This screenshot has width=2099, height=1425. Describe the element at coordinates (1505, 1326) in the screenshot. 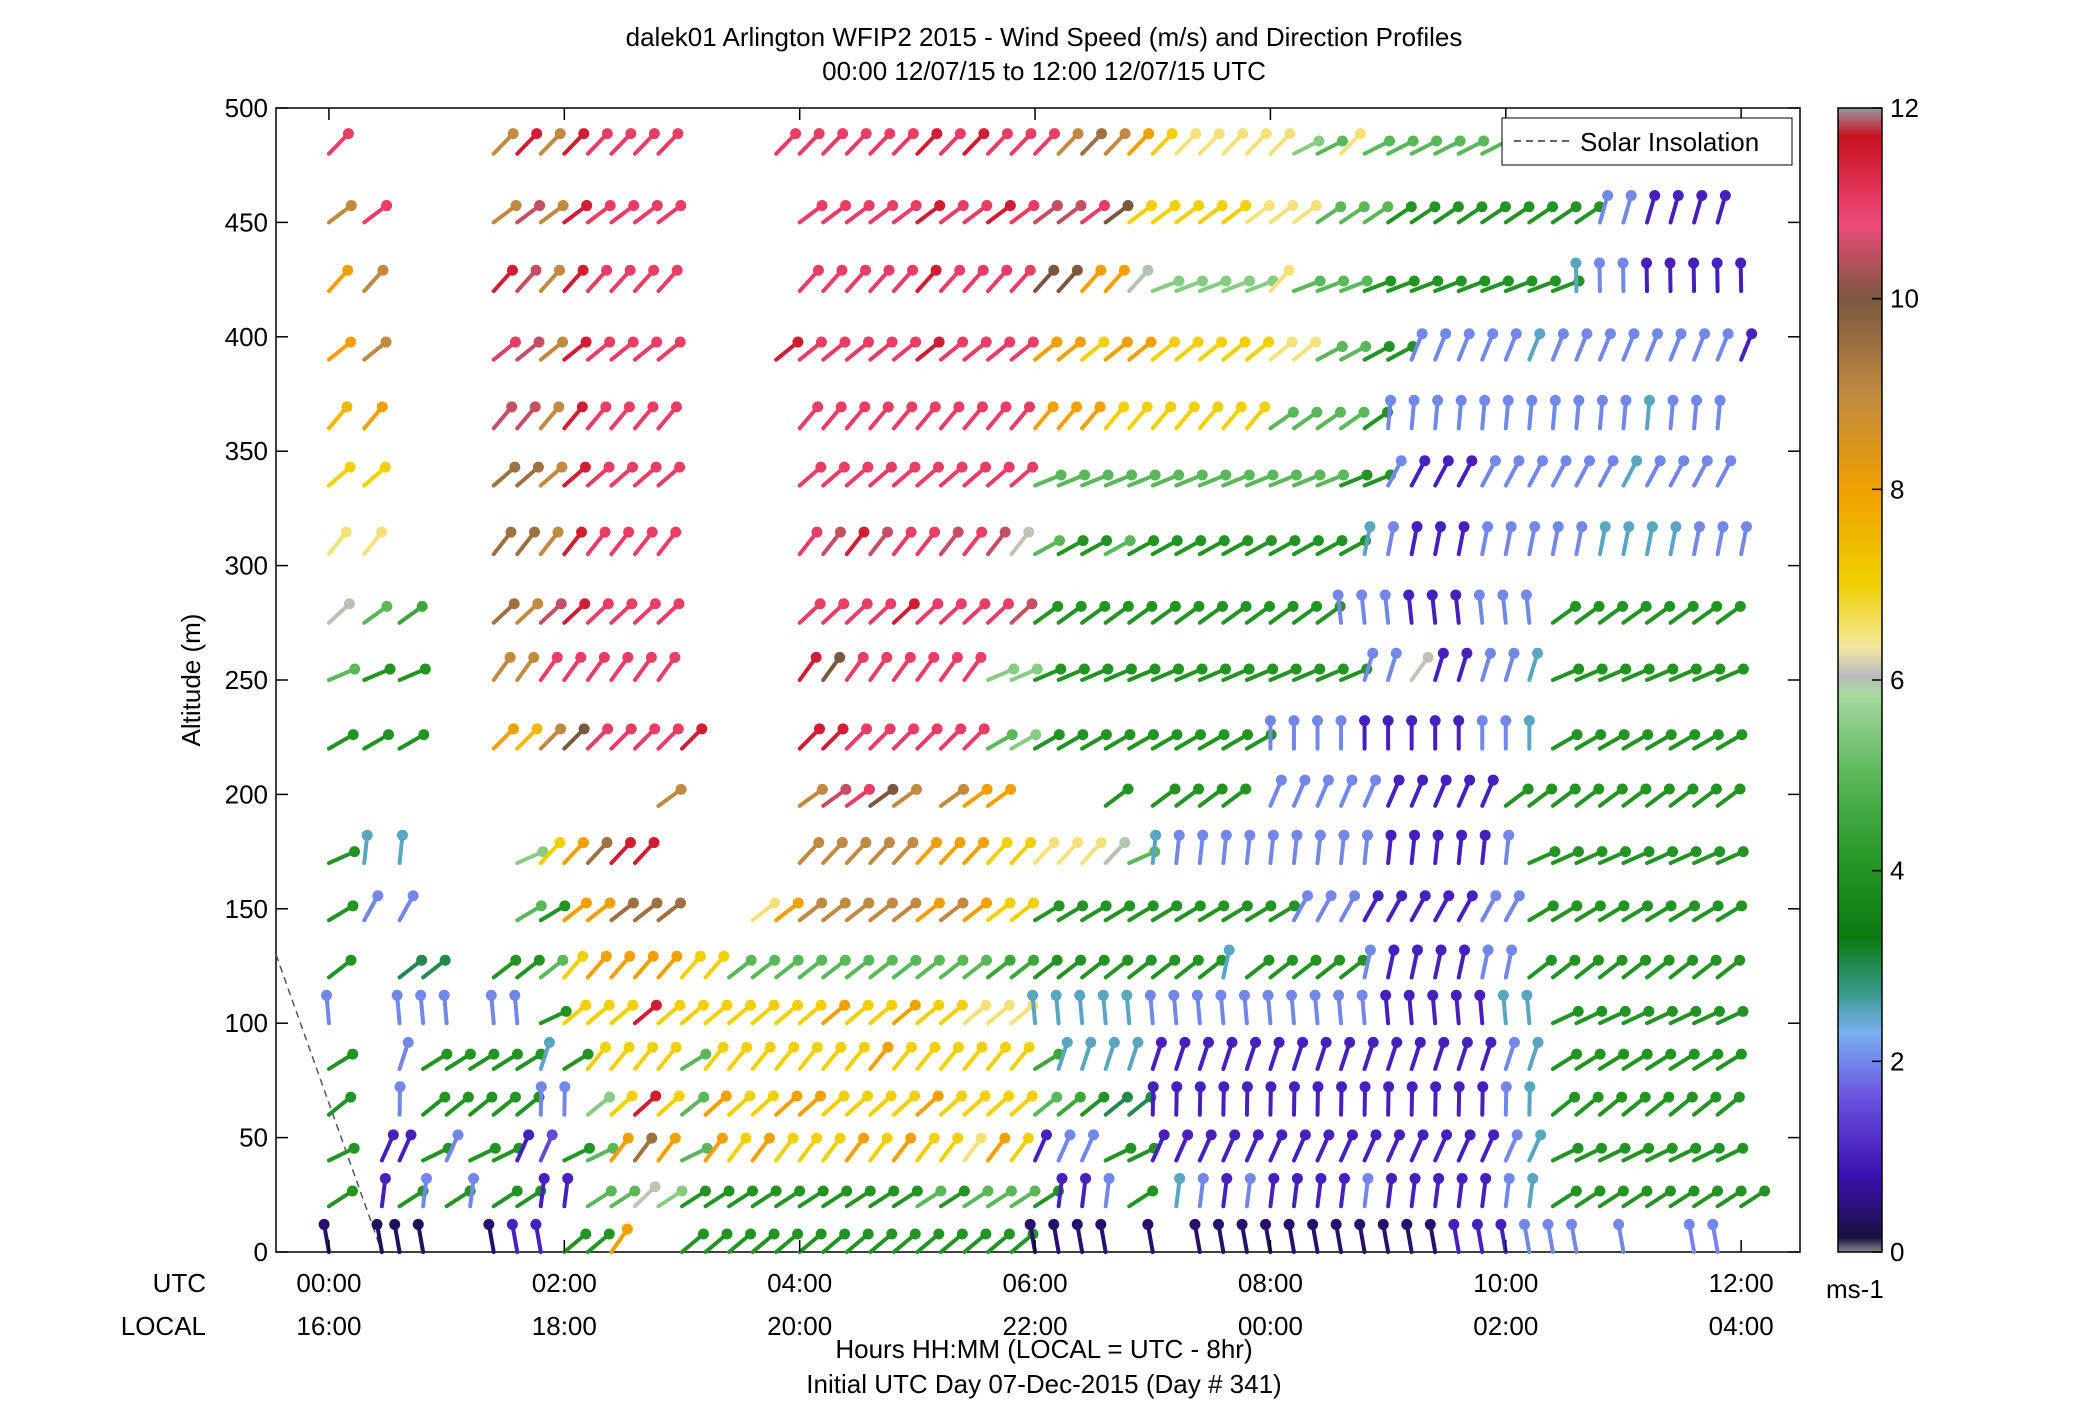

I see `x-tick-label-local: 02:00` at that location.